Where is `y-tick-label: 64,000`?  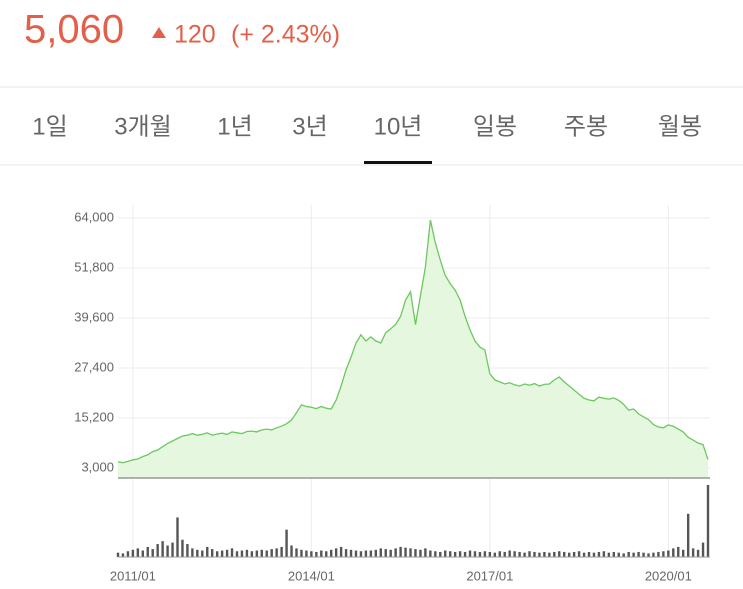 y-tick-label: 64,000 is located at coordinates (94, 216).